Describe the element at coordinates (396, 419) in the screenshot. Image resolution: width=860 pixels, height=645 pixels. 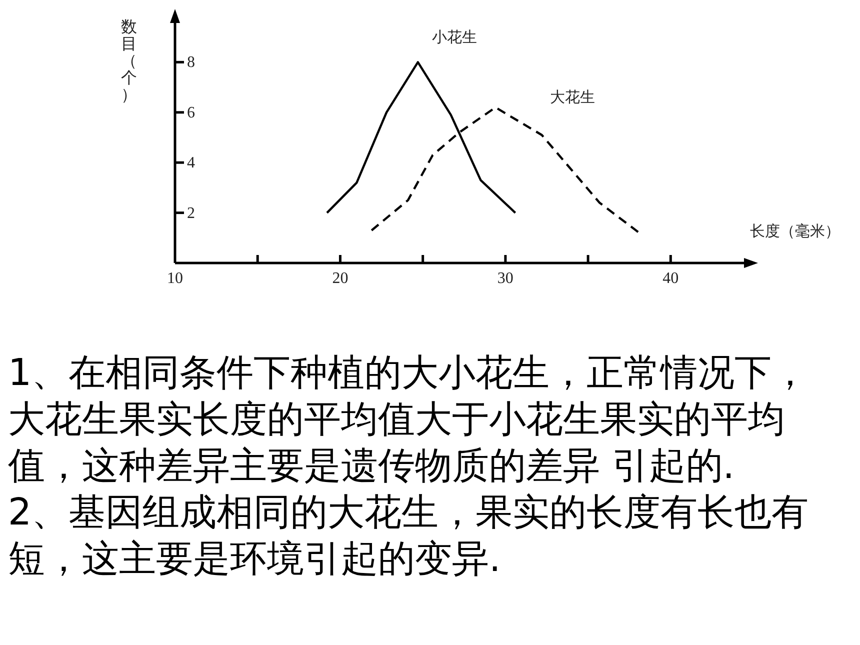
I see `text: 大花生果实长度的平均值大于小花生果实的平均` at that location.